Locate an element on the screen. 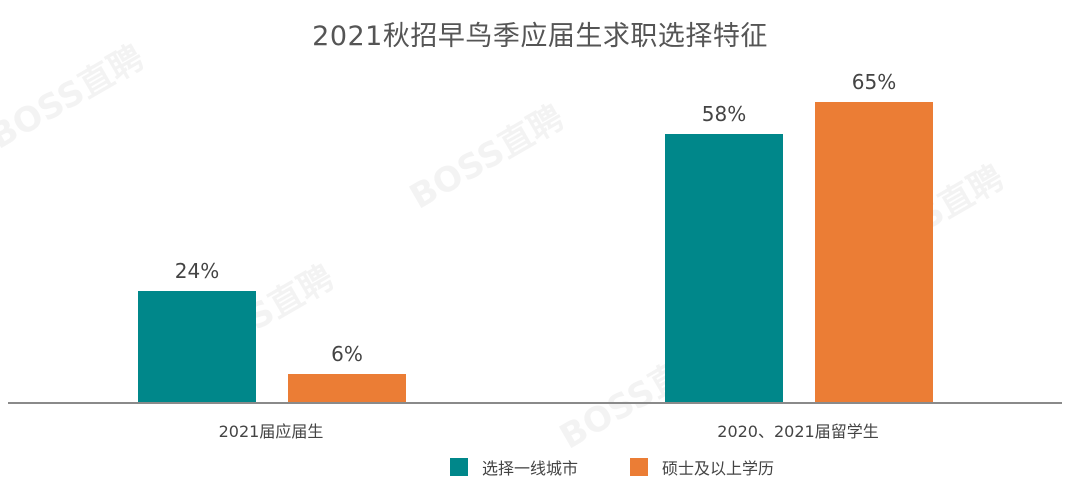  bar-value-label: 65% is located at coordinates (874, 81).